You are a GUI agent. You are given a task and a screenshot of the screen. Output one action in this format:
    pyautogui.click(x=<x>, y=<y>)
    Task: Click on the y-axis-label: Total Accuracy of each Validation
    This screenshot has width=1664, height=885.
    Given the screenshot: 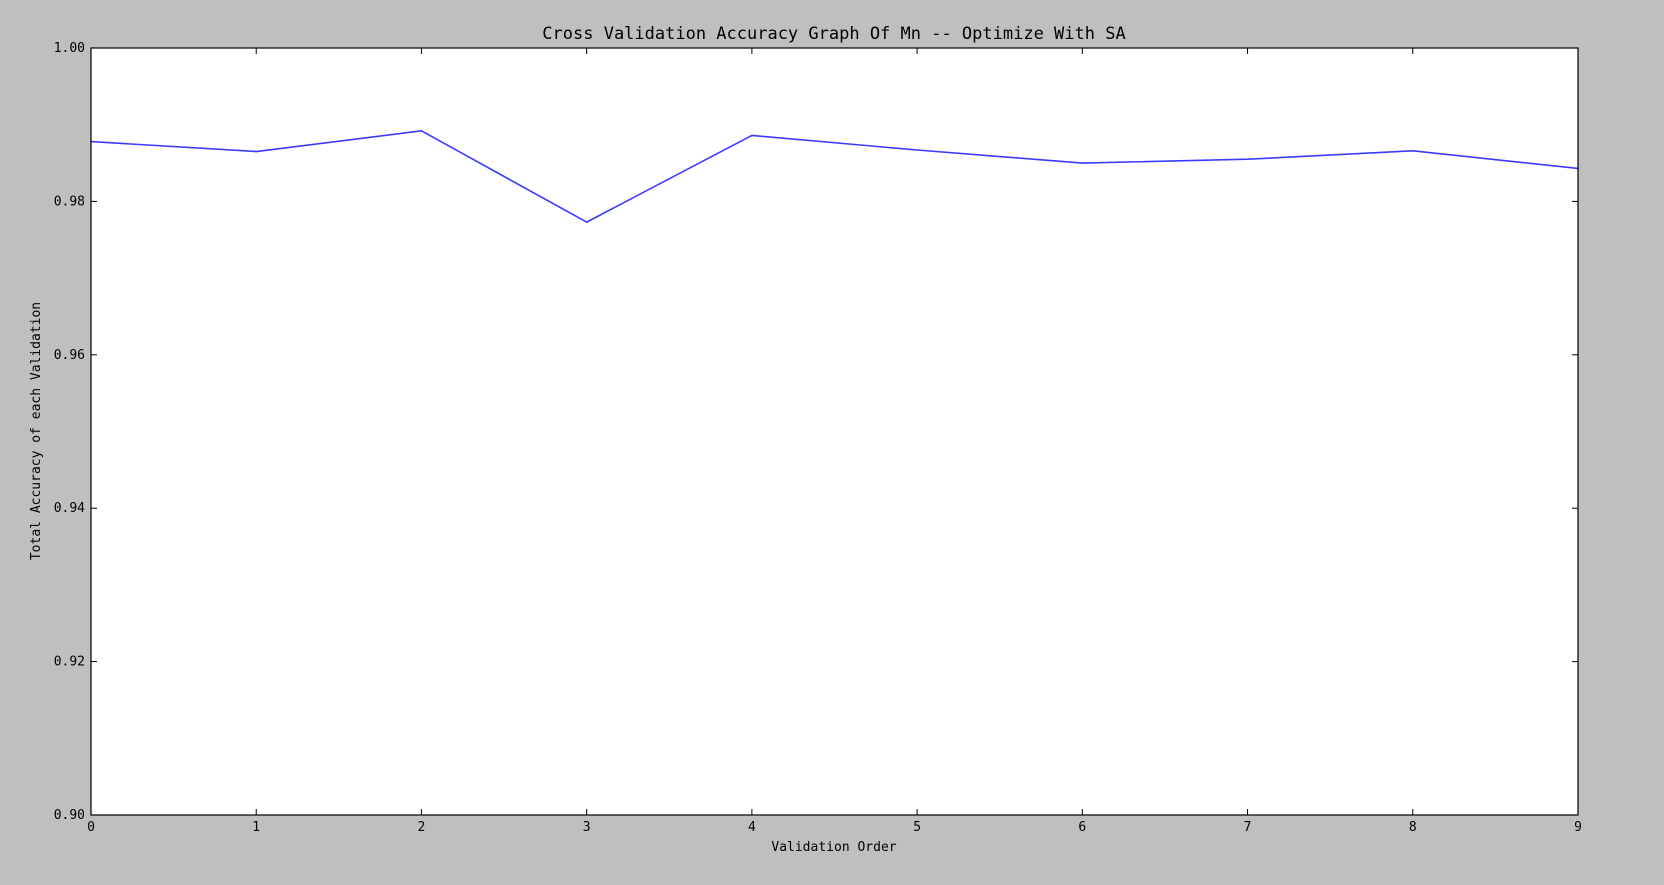 What is the action you would take?
    pyautogui.click(x=36, y=431)
    